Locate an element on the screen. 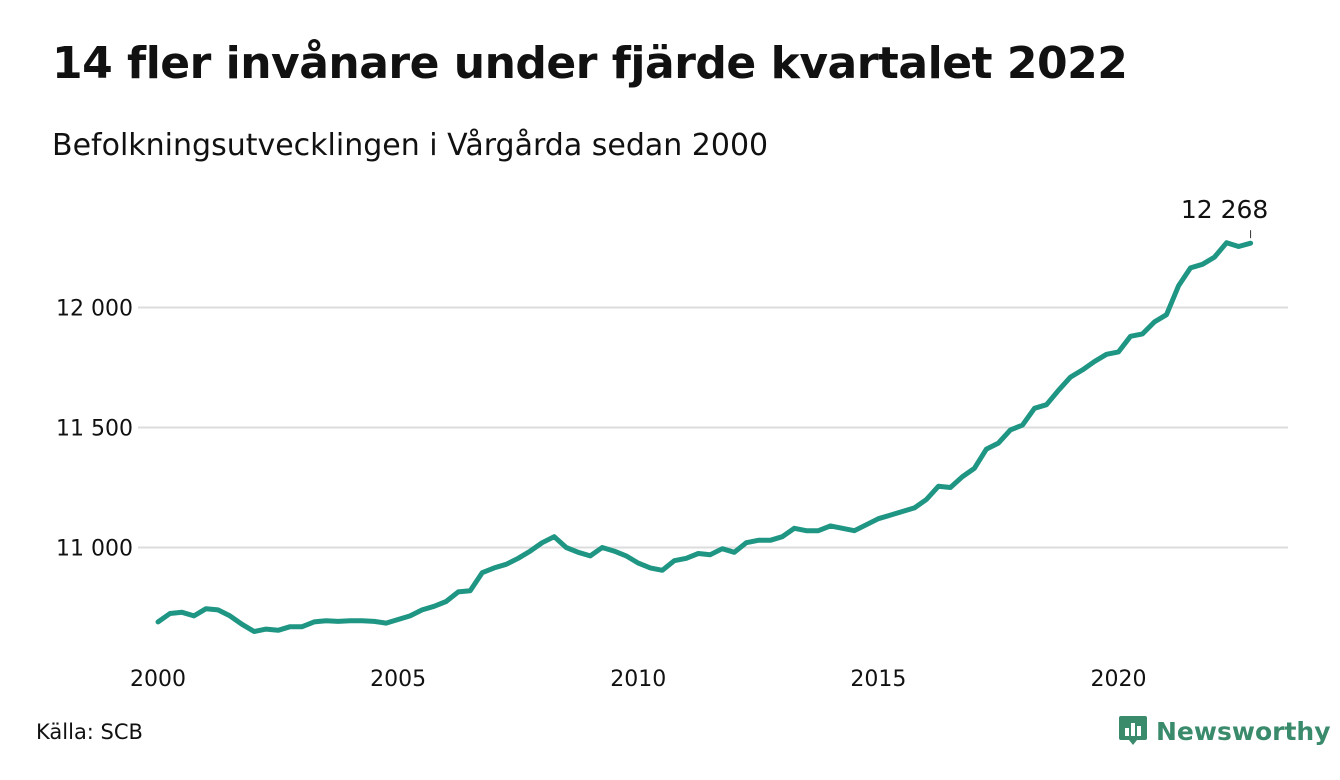 The width and height of the screenshot is (1340, 780). y-axis-ticks: 11 000 11 500 12 000 is located at coordinates (94, 429).